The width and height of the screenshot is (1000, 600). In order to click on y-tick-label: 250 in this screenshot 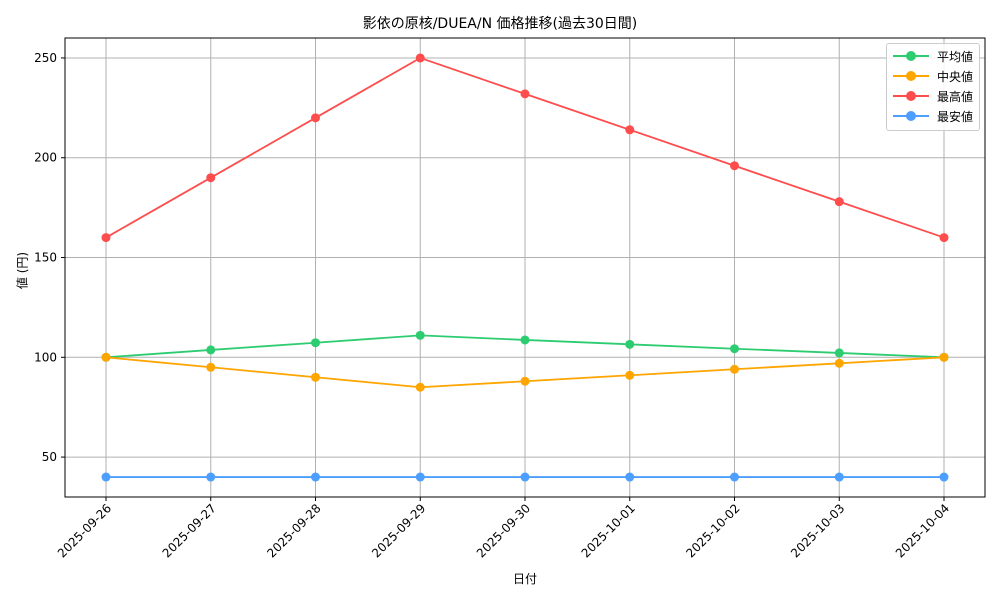, I will do `click(45, 58)`.